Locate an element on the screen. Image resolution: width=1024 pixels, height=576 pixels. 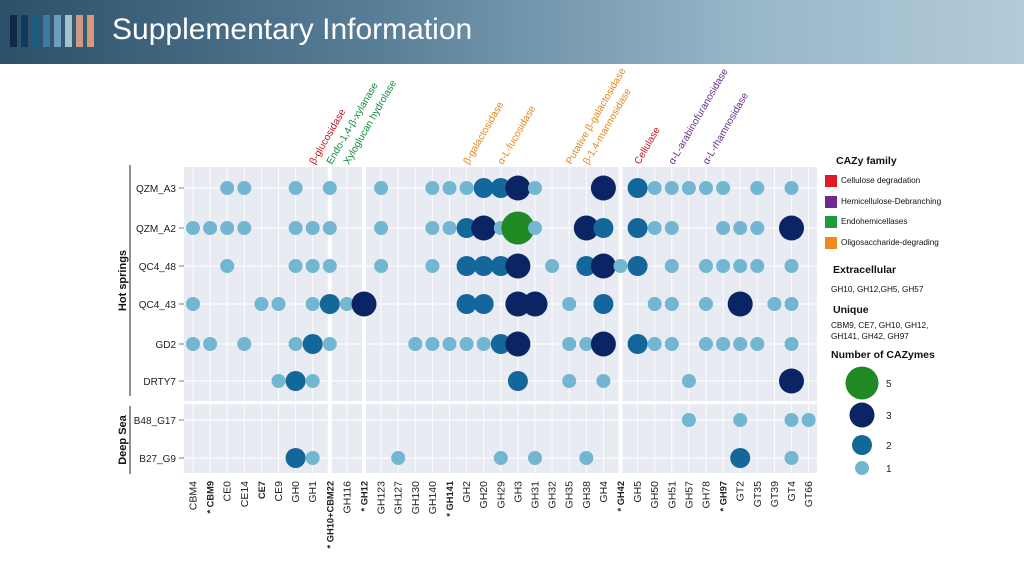
x-tick-label: CE7 is located at coordinates (262, 490).